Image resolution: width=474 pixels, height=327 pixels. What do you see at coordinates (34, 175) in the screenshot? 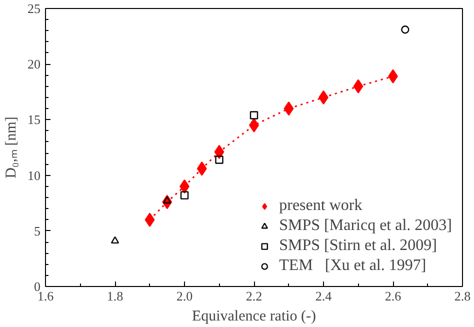
I see `y-tick-label: 10` at bounding box center [34, 175].